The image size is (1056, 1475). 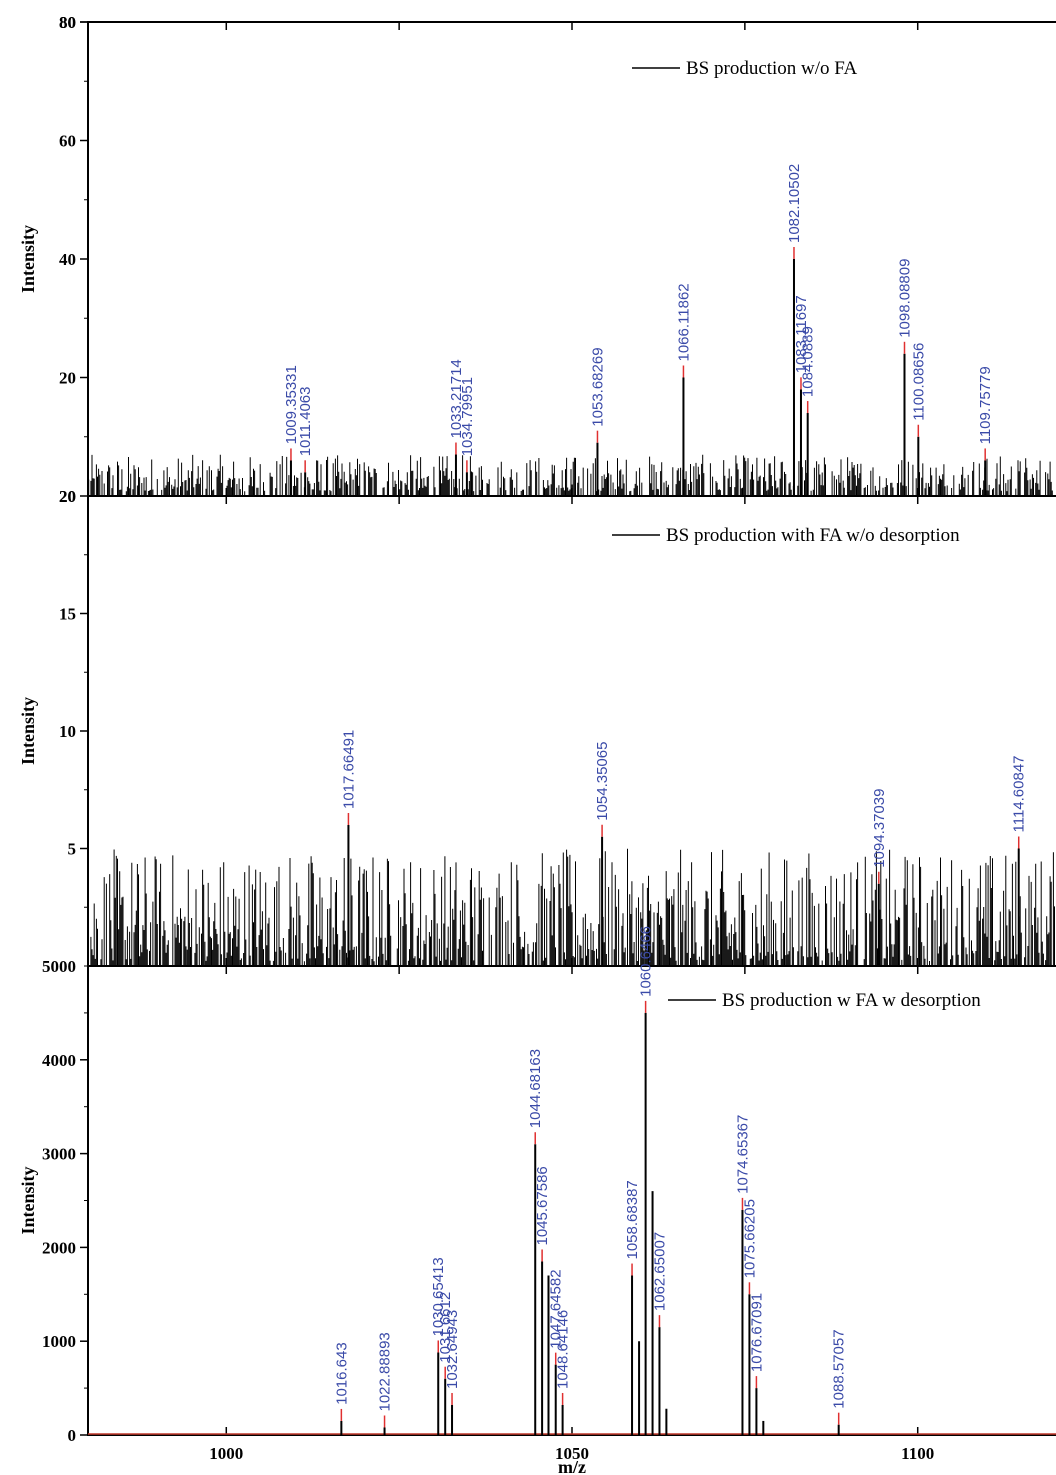 I want to click on y-tick-label: 20, so click(x=67, y=378).